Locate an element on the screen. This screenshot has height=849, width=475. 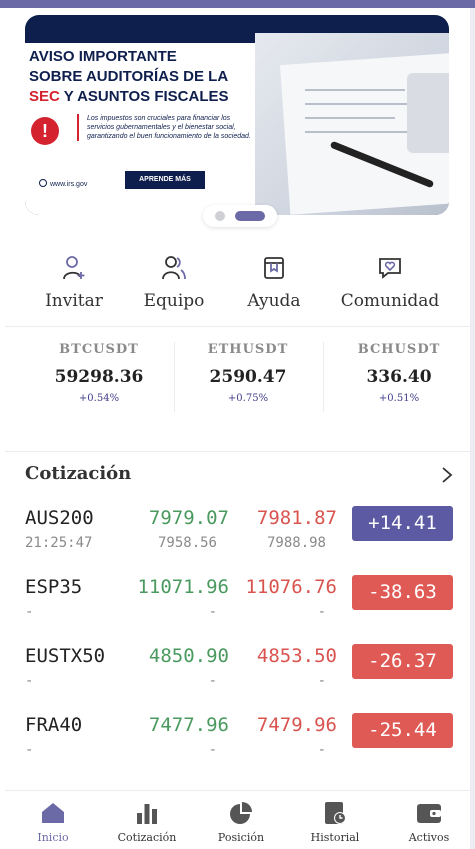
ticker-price: 2590.47 is located at coordinates (248, 377).